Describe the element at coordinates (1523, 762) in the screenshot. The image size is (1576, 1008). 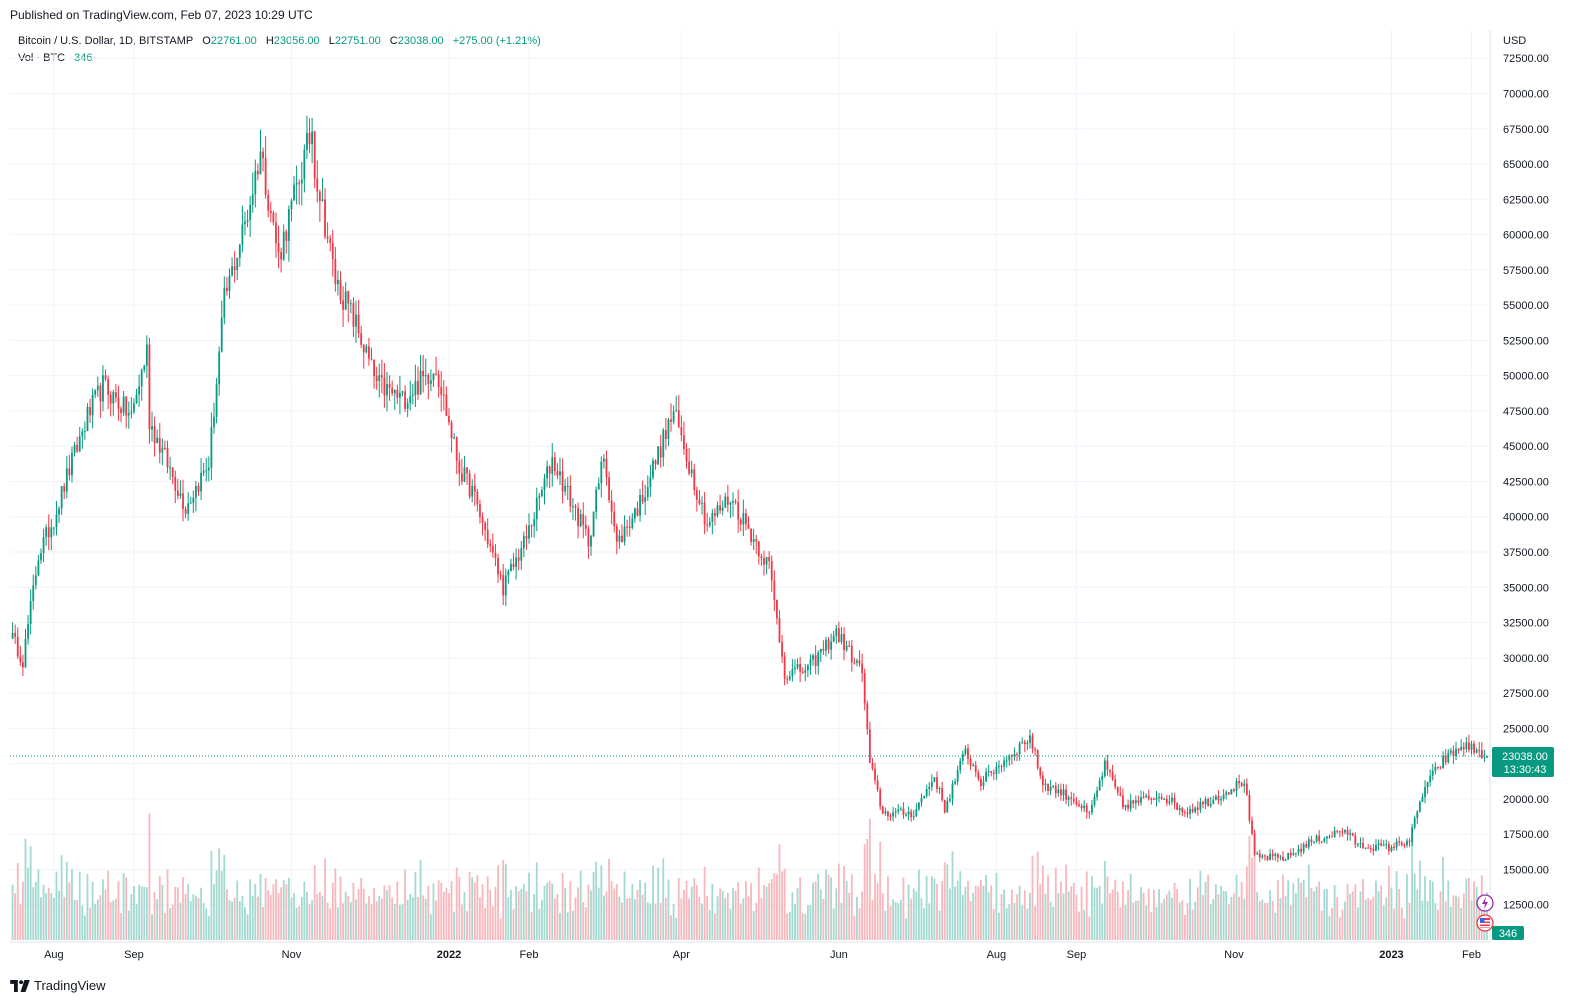
I see `price-tag: 23038.00 13:30:43` at that location.